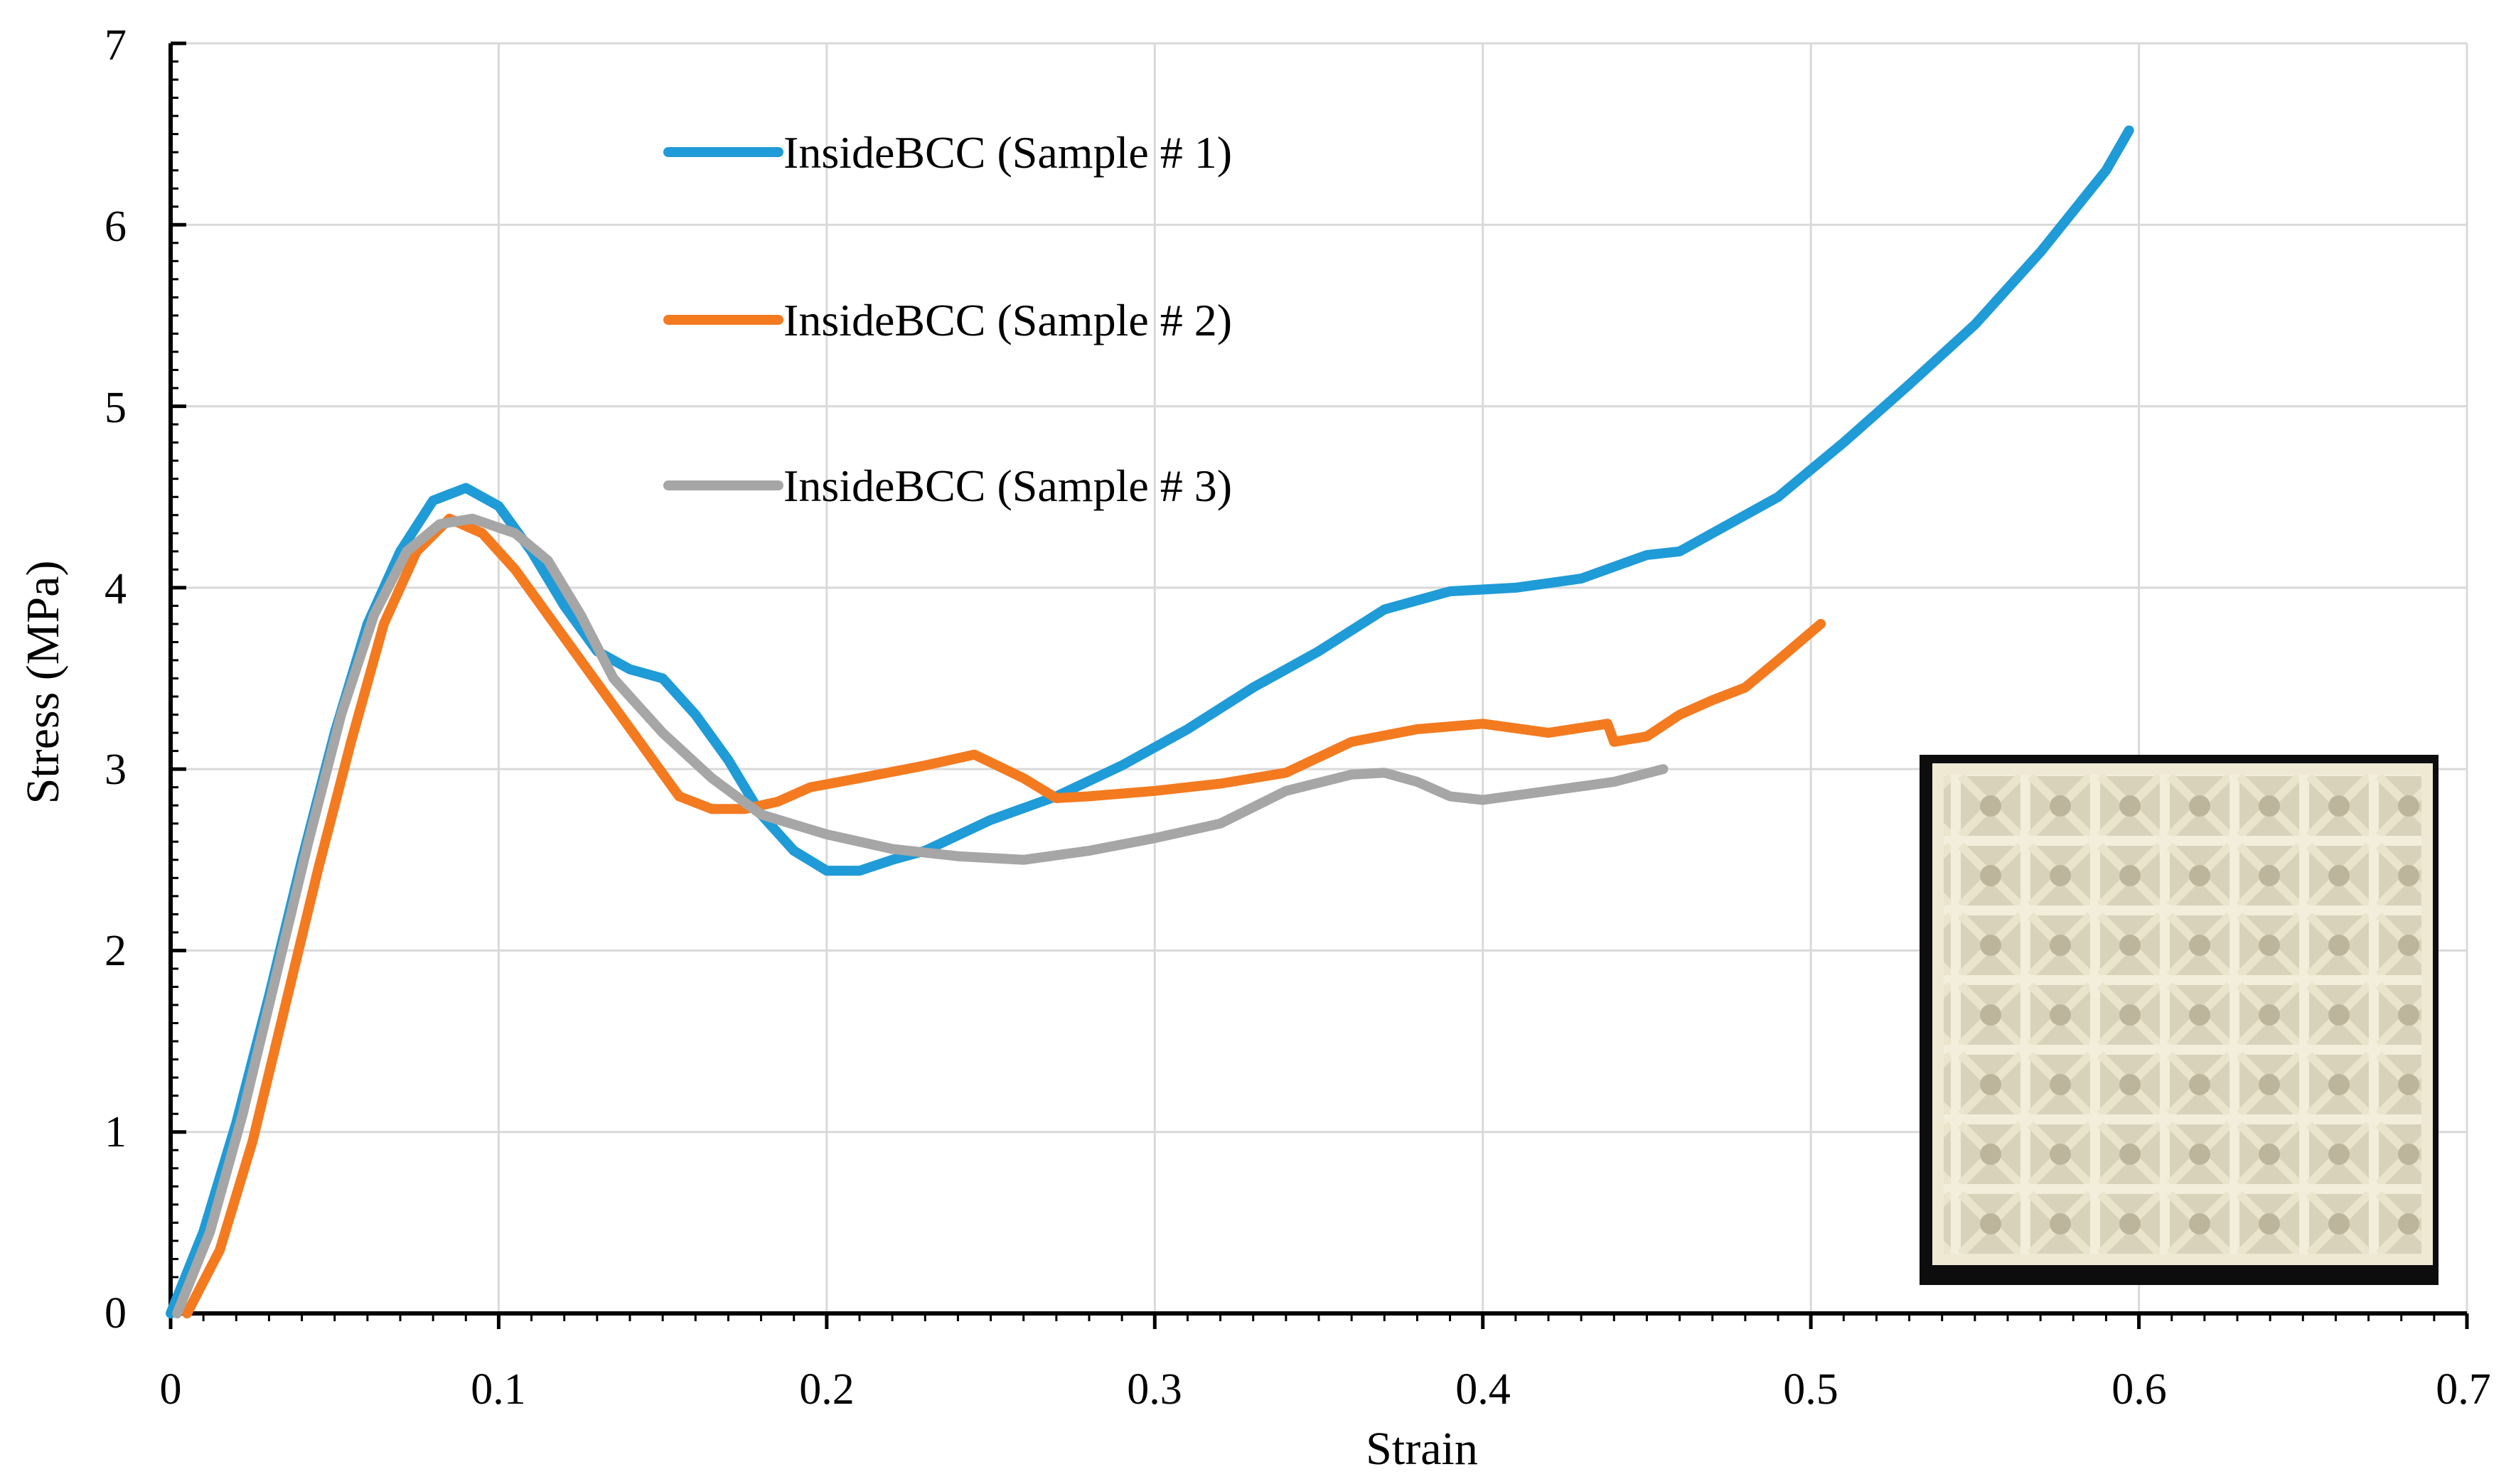 This screenshot has width=2516, height=1484. Describe the element at coordinates (1483, 1390) in the screenshot. I see `x-tick-label: 0.4` at that location.